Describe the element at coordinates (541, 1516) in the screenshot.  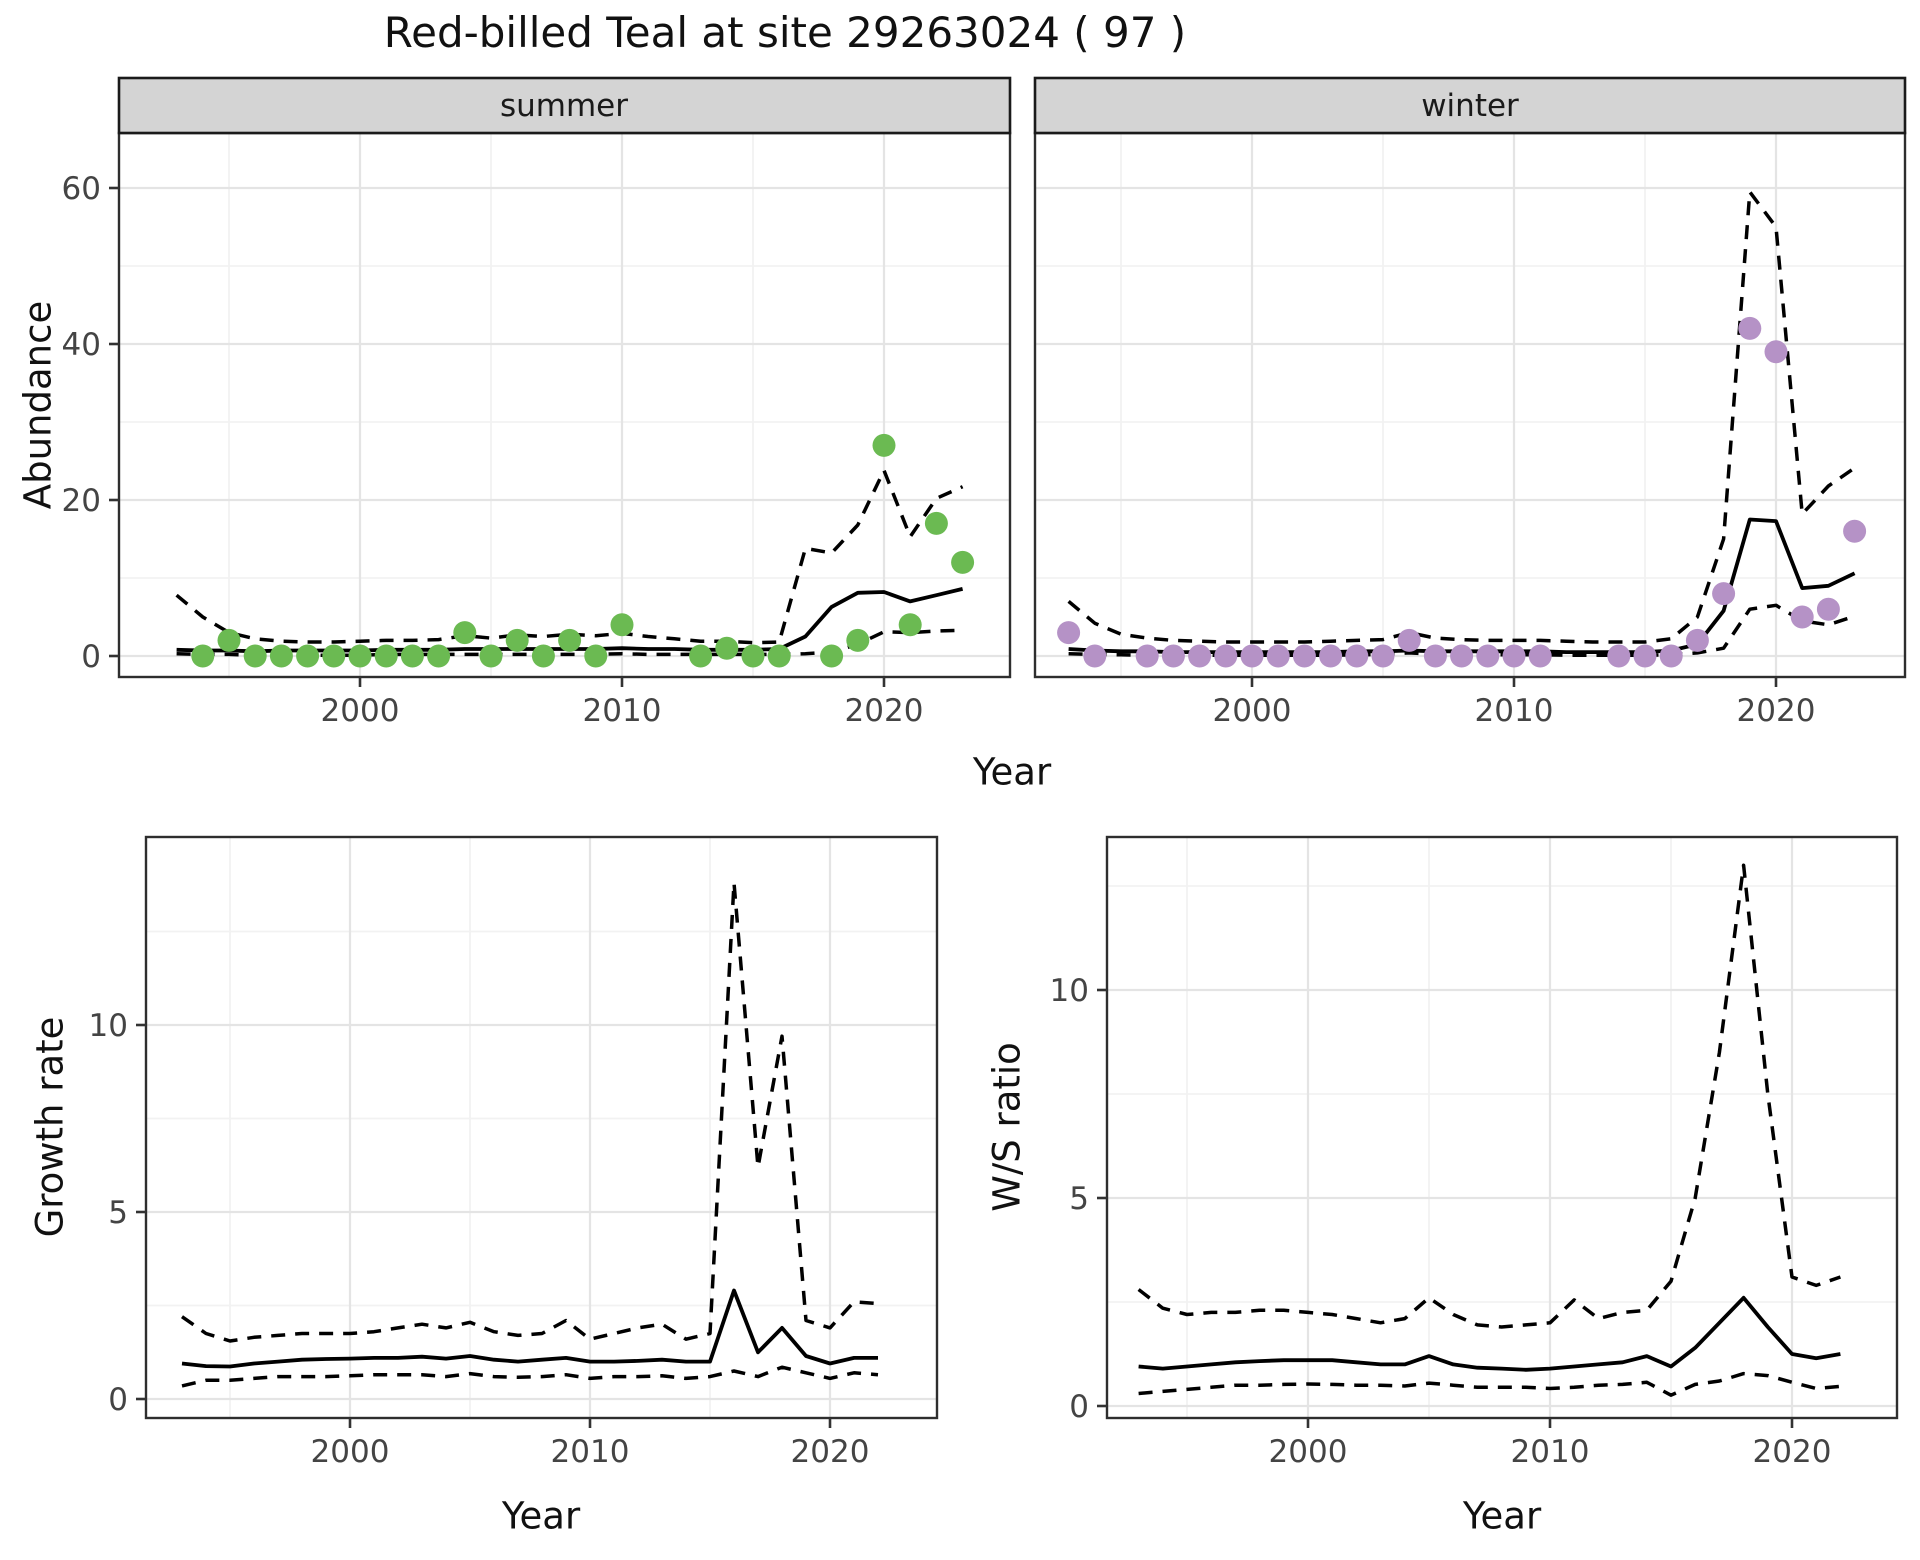
I see `x-axis-title-year-bottom-left: Year` at that location.